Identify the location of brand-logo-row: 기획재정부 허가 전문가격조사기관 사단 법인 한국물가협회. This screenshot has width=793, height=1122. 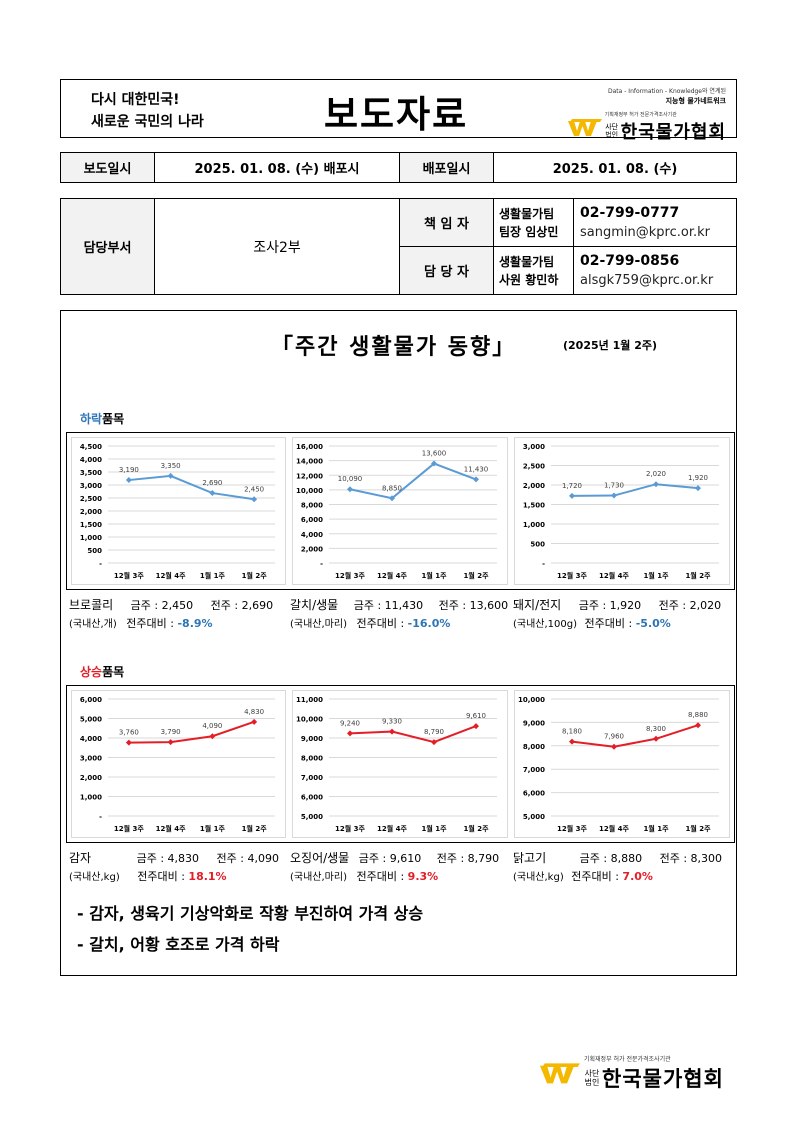
(636, 127).